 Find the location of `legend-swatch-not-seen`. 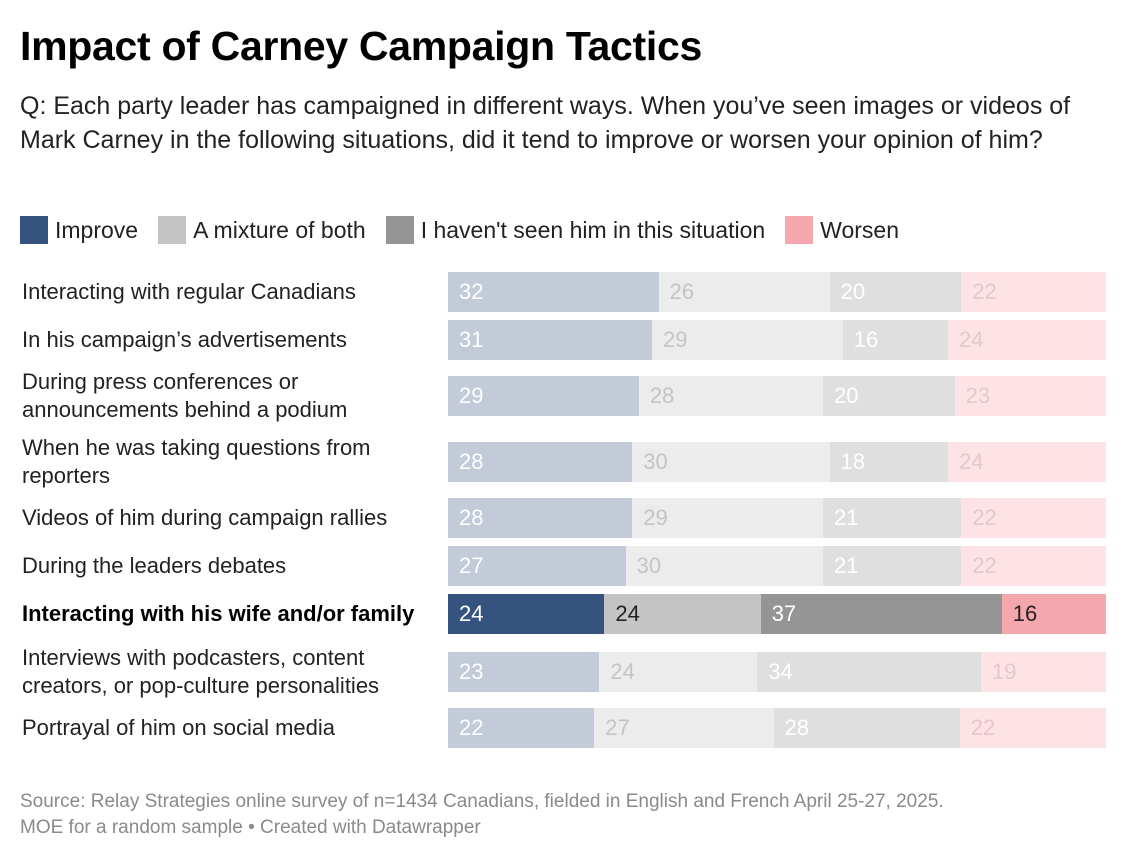

legend-swatch-not-seen is located at coordinates (399, 230).